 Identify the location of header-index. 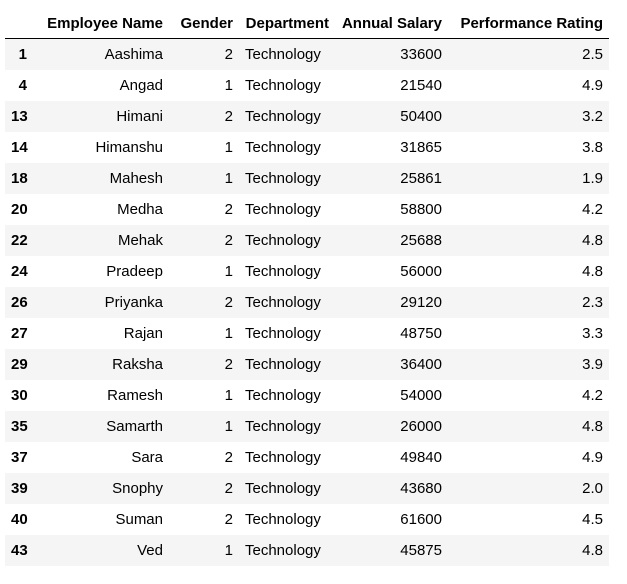
(20, 23).